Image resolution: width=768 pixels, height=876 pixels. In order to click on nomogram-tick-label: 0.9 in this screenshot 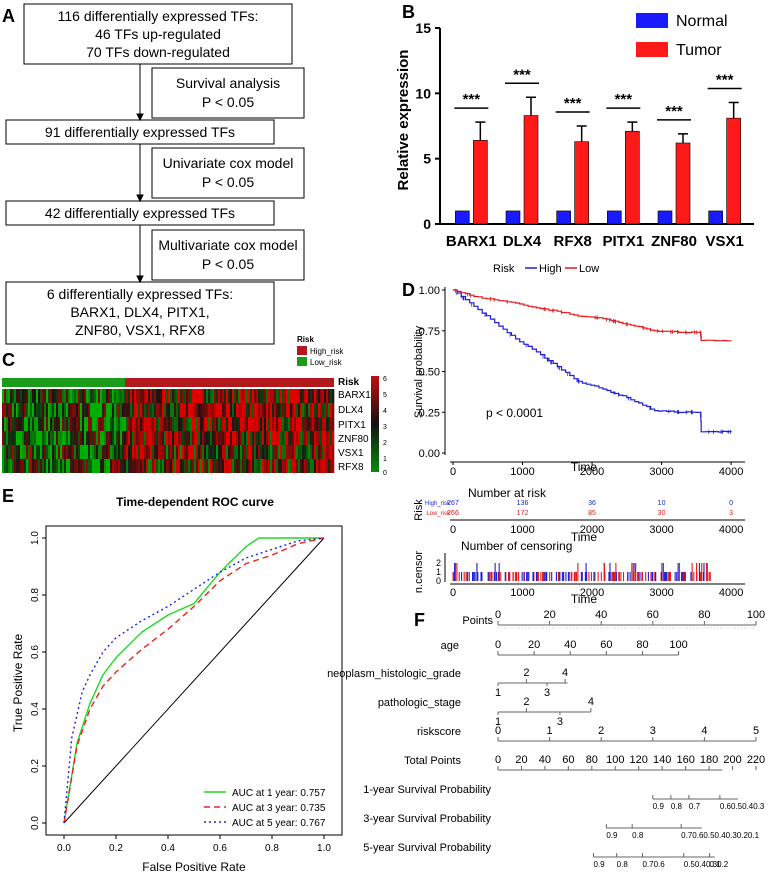, I will do `click(599, 864)`.